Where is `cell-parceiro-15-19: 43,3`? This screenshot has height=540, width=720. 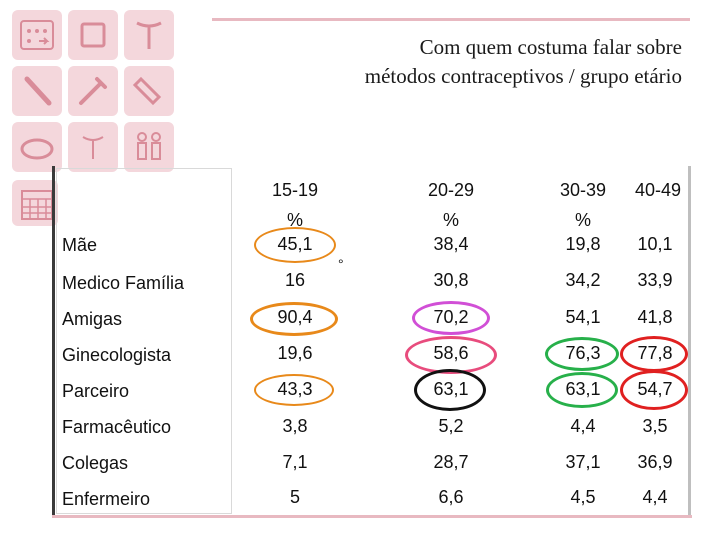
cell-parceiro-15-19: 43,3 is located at coordinates (295, 389).